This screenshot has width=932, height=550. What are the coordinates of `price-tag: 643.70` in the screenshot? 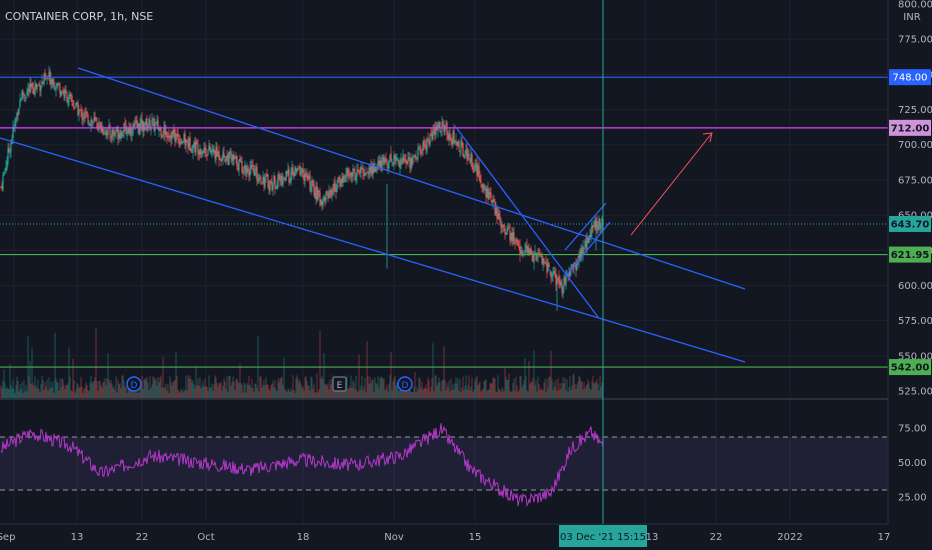 It's located at (910, 223).